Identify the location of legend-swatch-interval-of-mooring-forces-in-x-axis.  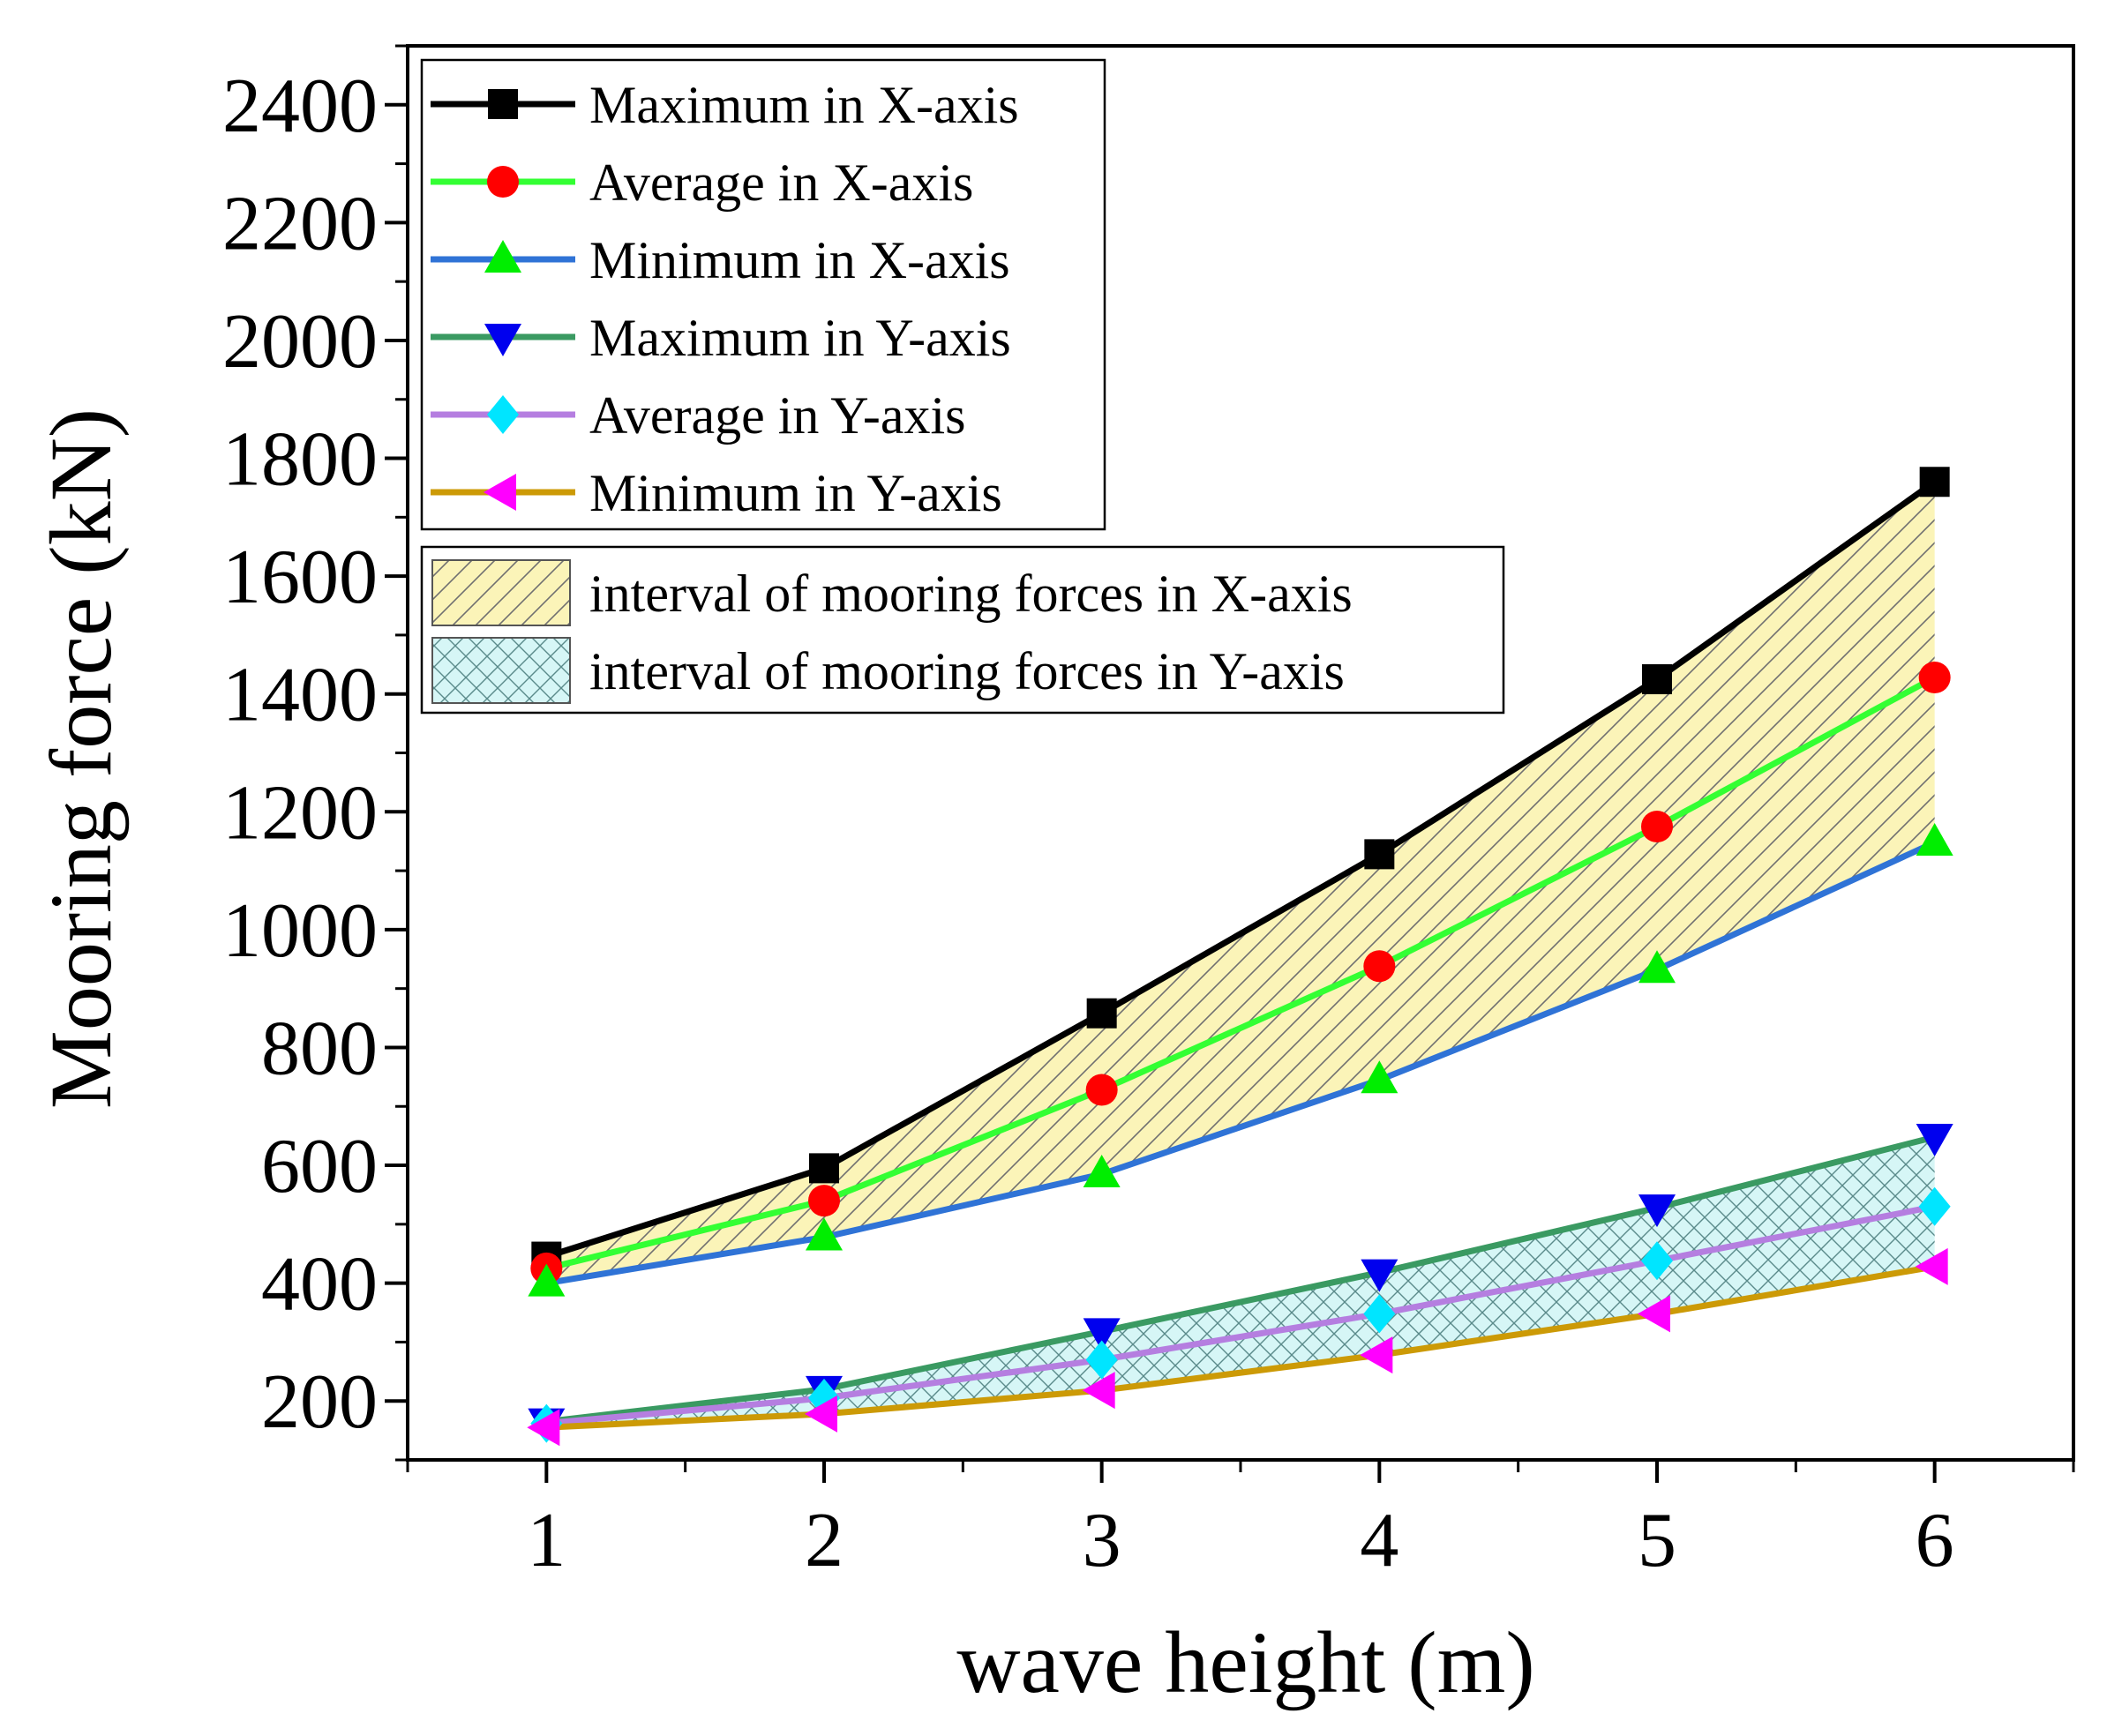
(501, 592).